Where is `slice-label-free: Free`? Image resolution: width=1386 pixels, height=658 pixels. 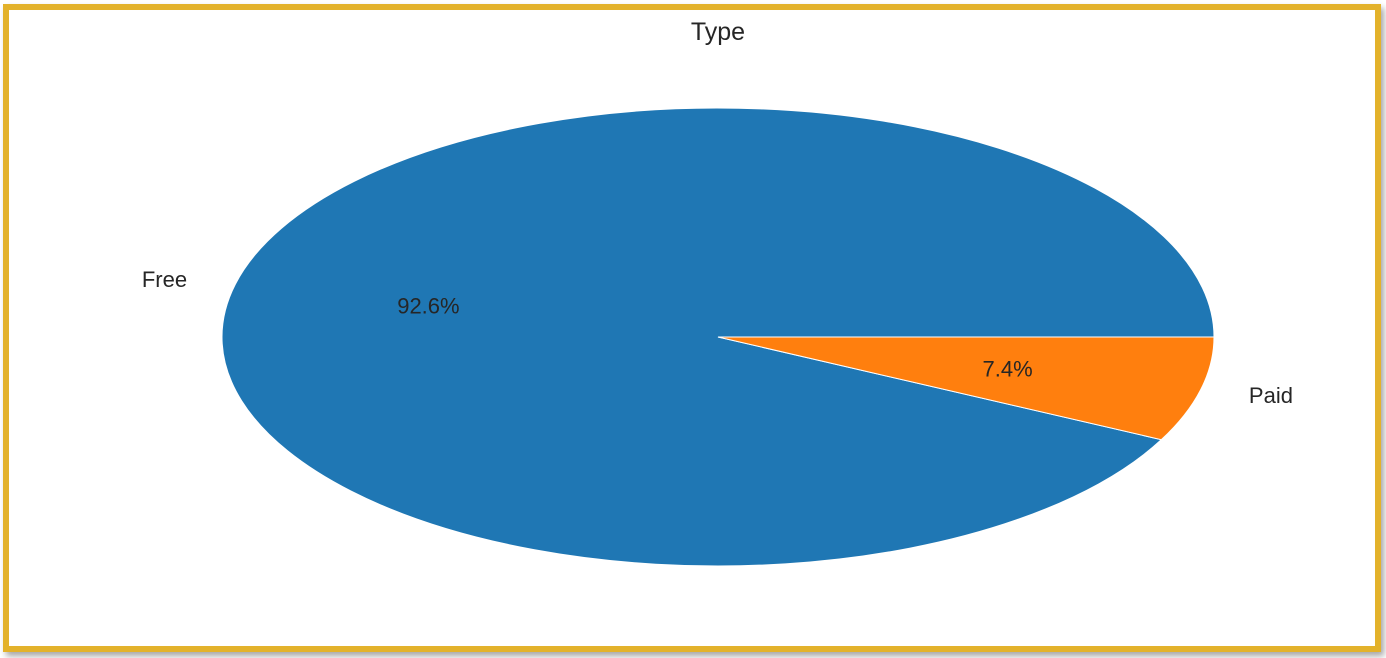
slice-label-free: Free is located at coordinates (164, 279).